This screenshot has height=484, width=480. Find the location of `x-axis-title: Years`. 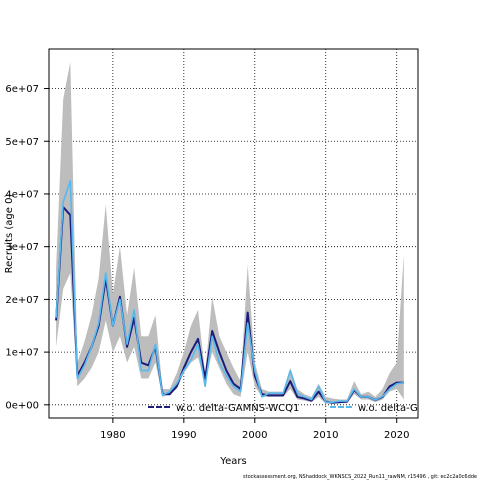

x-axis-title: Years is located at coordinates (232, 461).